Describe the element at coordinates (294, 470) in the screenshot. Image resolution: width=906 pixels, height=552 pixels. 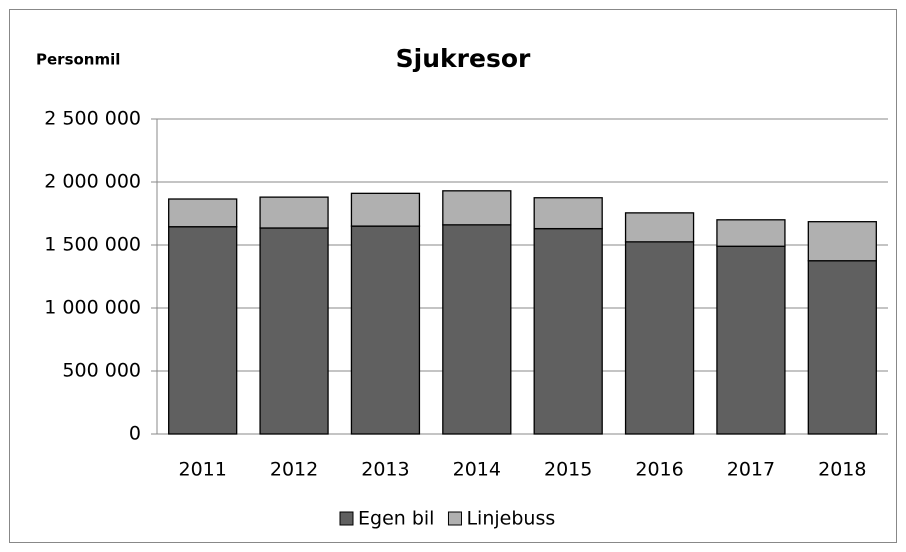
I see `x-tick-label: 2012` at that location.